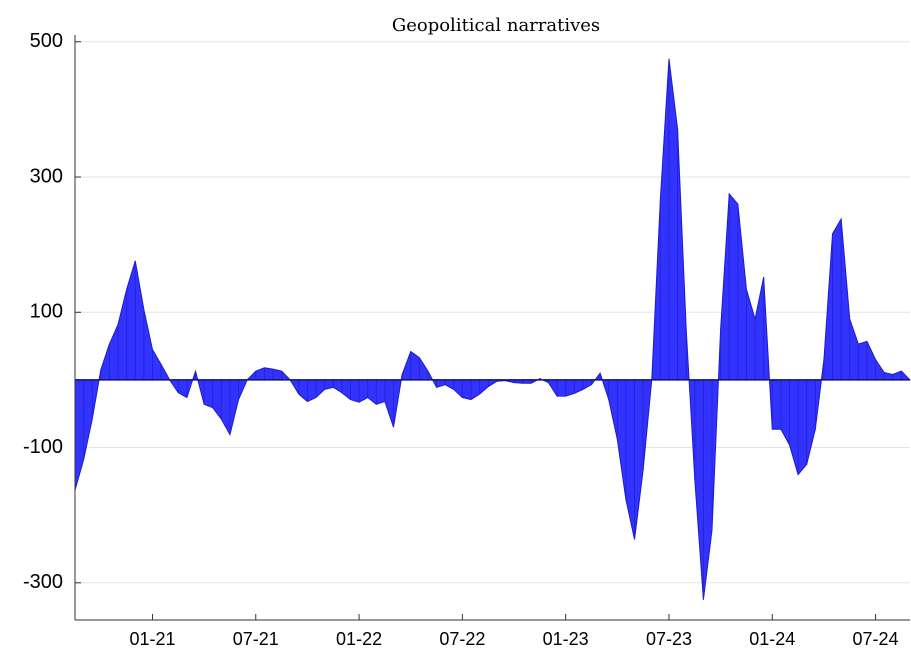 Image resolution: width=911 pixels, height=652 pixels. What do you see at coordinates (152, 639) in the screenshot?
I see `x-tick-label: 01-21` at bounding box center [152, 639].